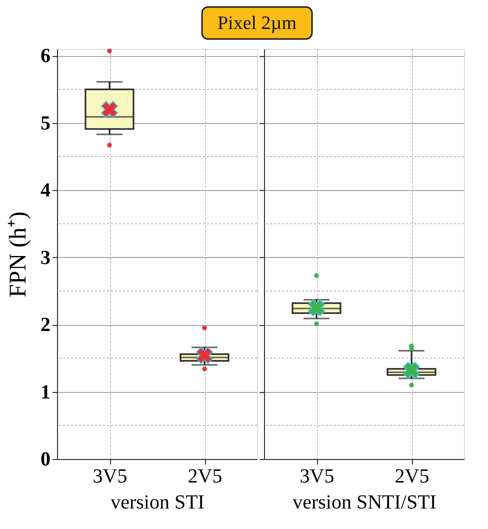  I want to click on y-tick-label: 6, so click(45, 56).